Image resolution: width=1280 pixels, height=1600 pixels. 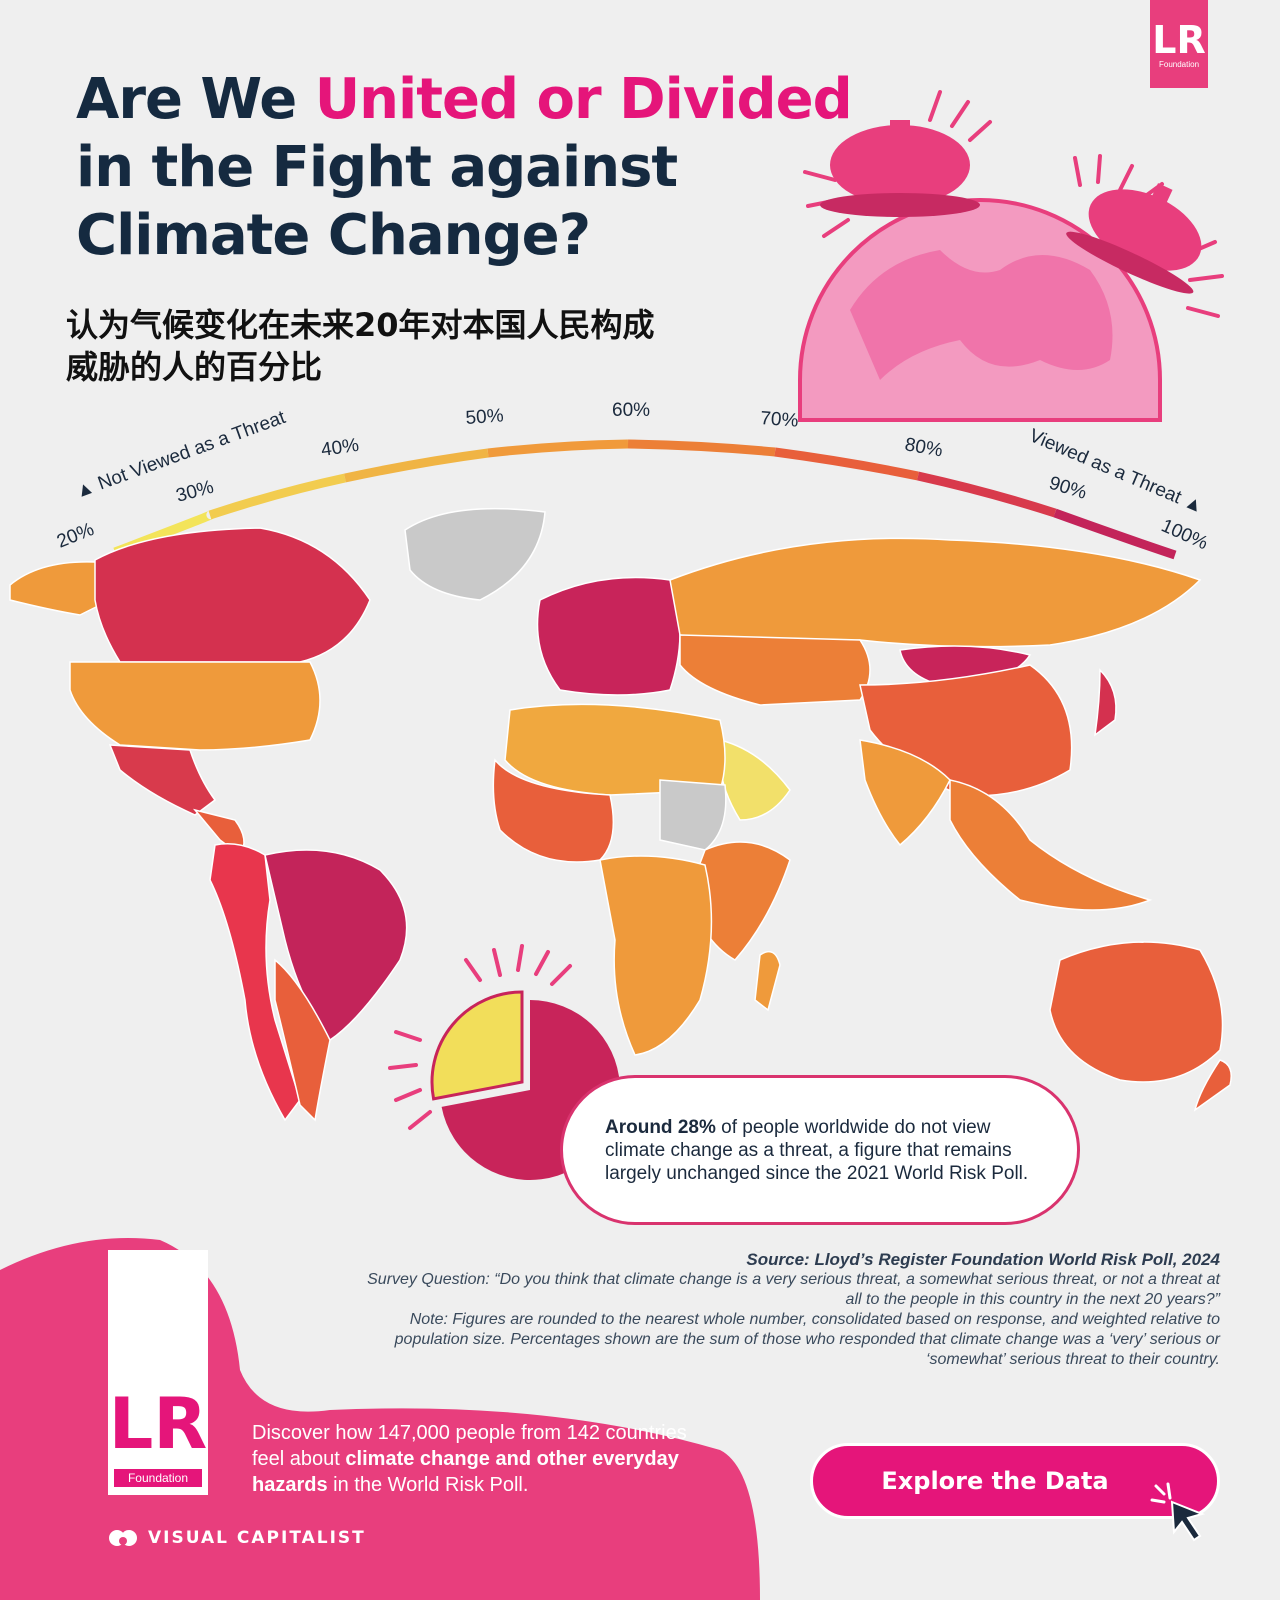 What do you see at coordinates (475, 554) in the screenshot?
I see `region-greenland` at bounding box center [475, 554].